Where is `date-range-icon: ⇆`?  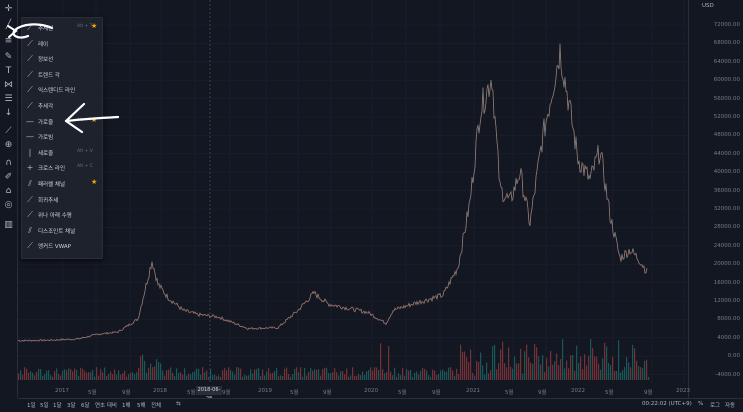 date-range-icon: ⇆ is located at coordinates (178, 404).